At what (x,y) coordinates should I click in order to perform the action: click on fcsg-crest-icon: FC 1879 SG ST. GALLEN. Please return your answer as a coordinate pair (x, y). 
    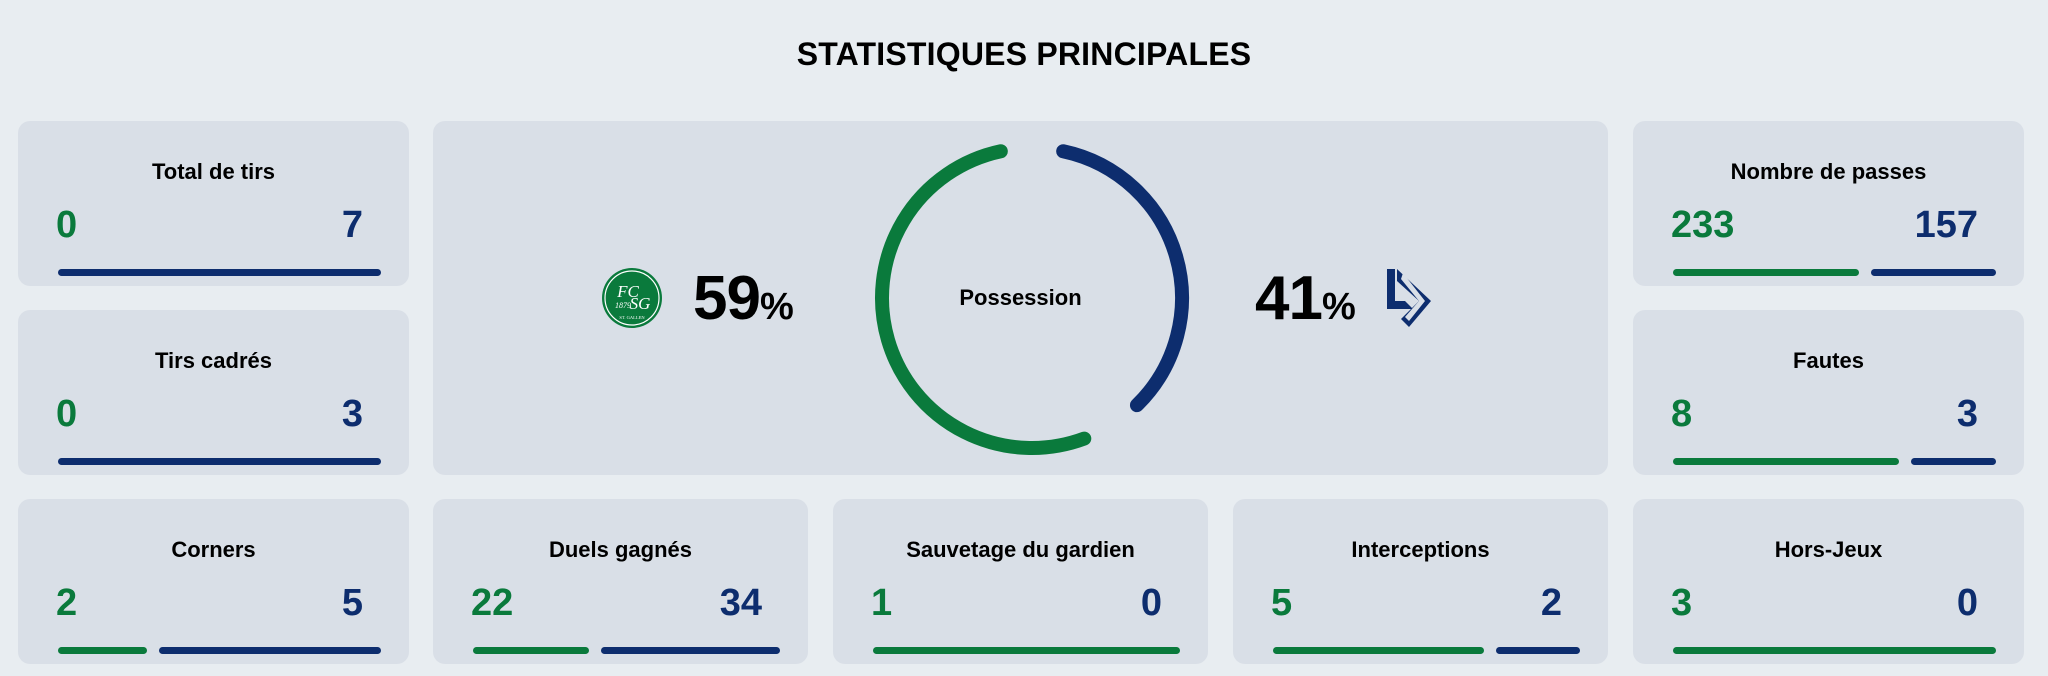
    Looking at the image, I should click on (632, 298).